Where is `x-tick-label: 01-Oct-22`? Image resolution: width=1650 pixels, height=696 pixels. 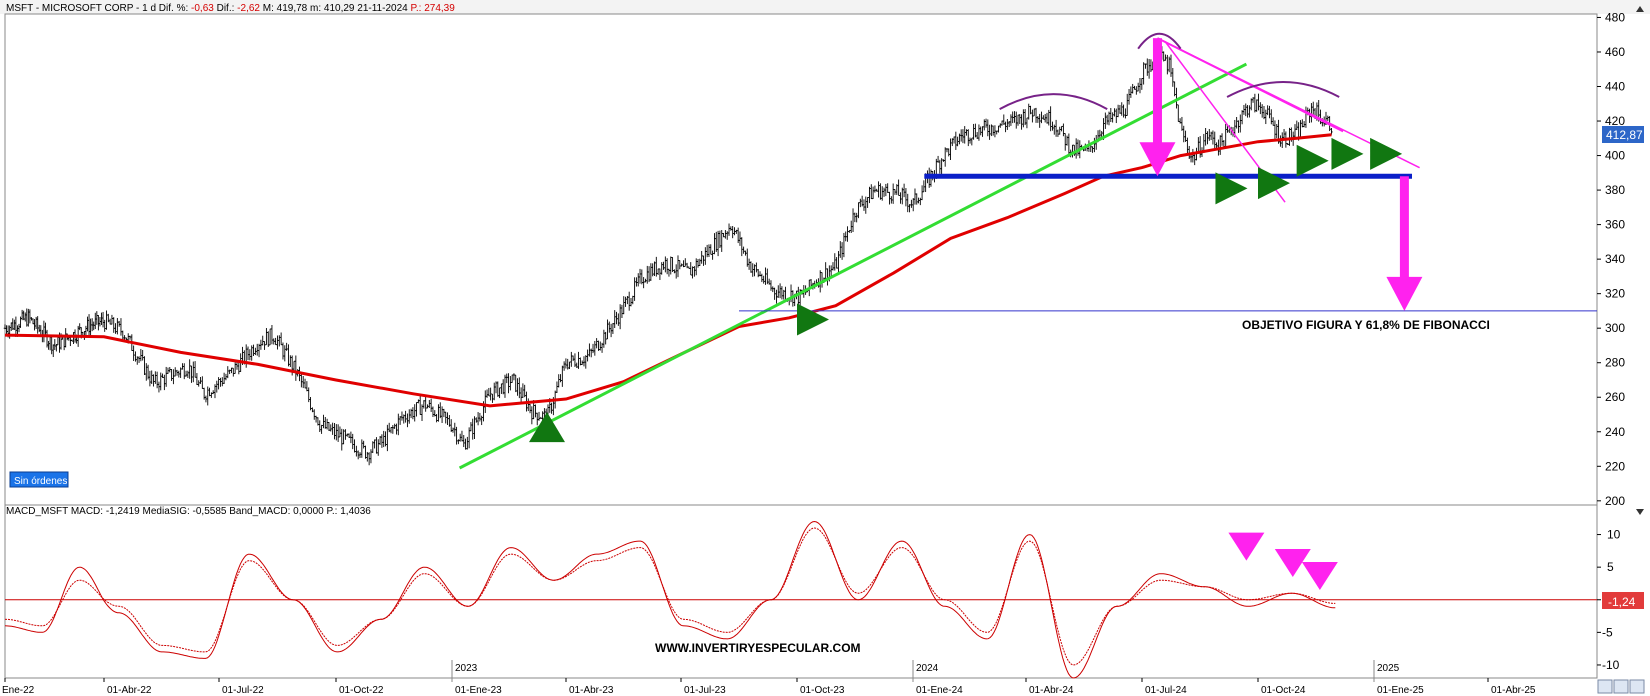 x-tick-label: 01-Oct-22 is located at coordinates (361, 690).